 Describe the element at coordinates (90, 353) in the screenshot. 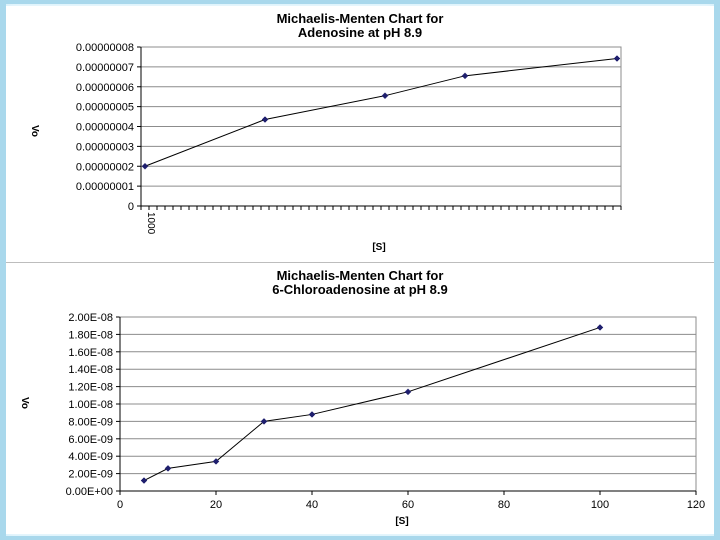

I see `y-tick-label: 1.60E-08` at that location.